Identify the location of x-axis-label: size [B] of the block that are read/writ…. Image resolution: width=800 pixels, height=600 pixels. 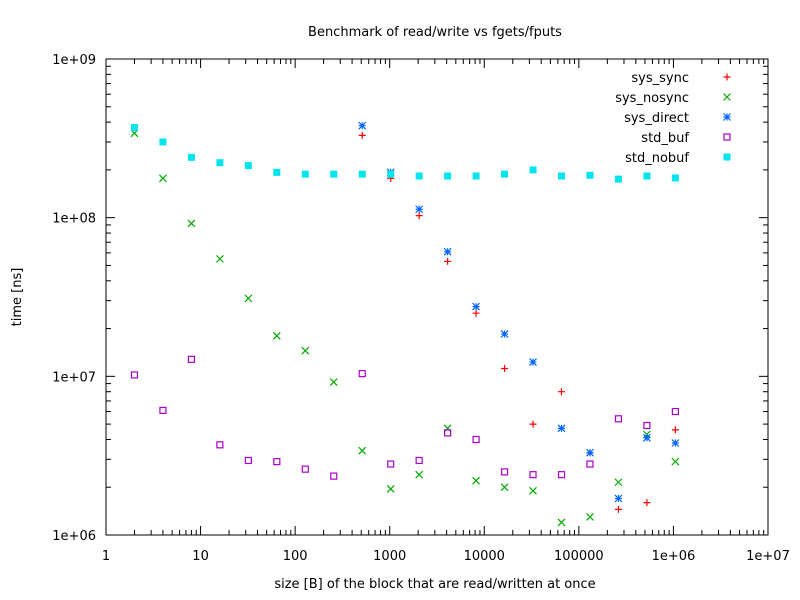
(434, 584).